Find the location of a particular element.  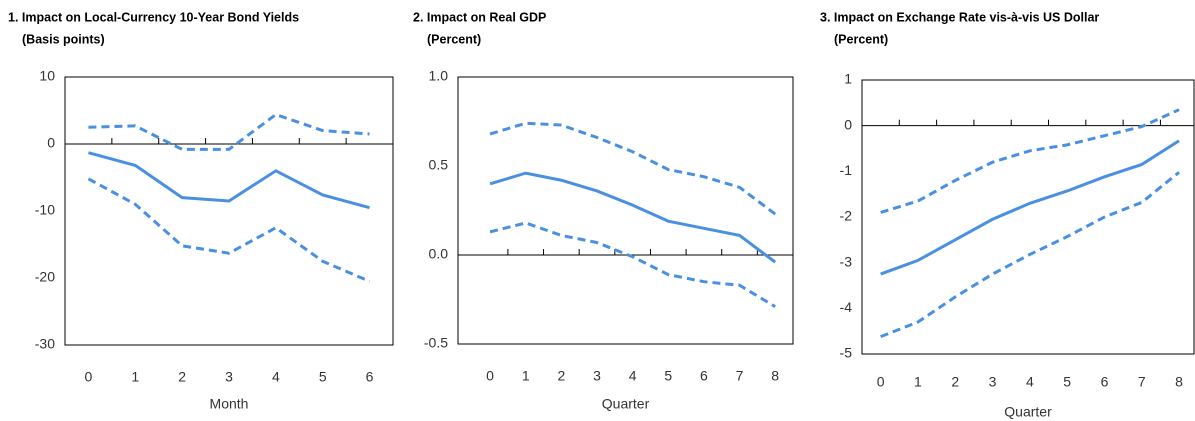

y-tick-label: 1 is located at coordinates (848, 79).